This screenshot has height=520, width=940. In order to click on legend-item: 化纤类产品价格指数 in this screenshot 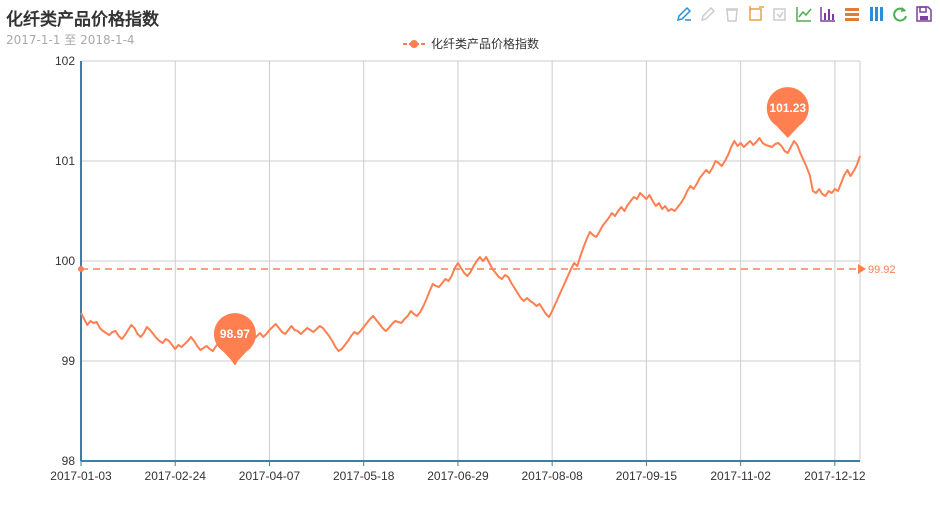, I will do `click(470, 43)`.